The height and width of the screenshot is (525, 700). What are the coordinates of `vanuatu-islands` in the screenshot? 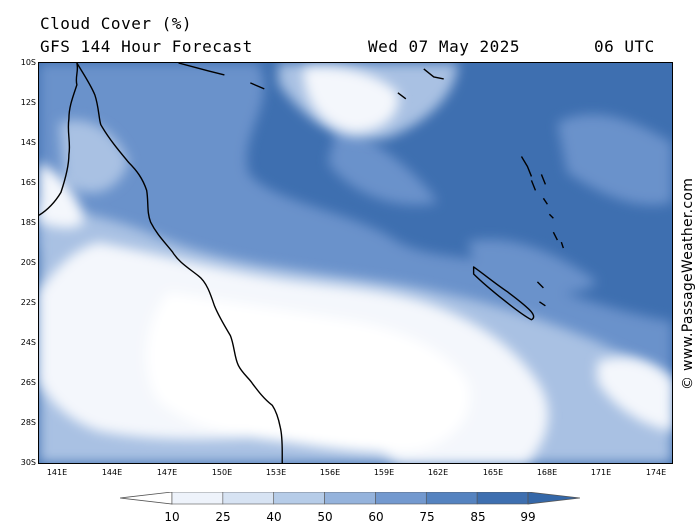 It's located at (542, 202).